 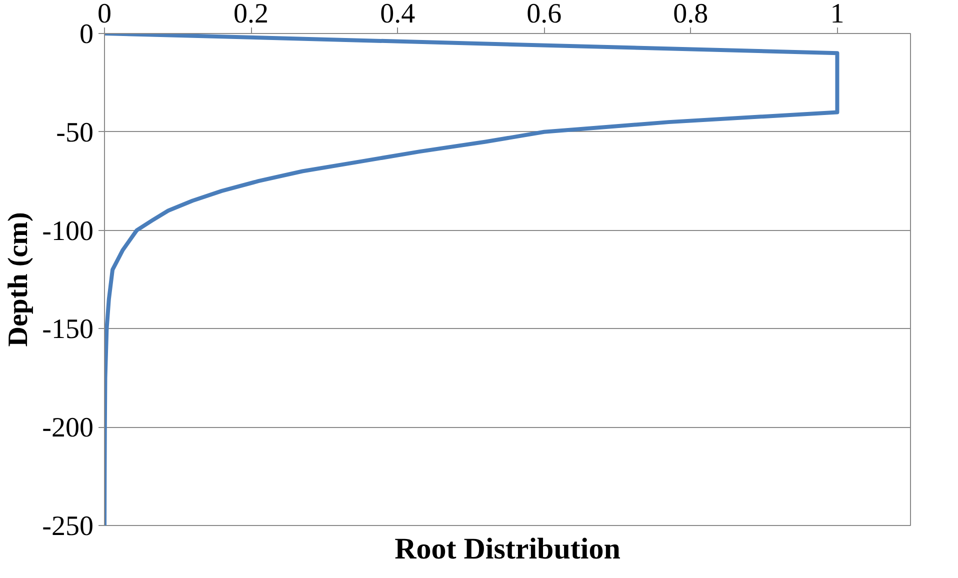 I want to click on y-tick-label: -100, so click(x=68, y=231).